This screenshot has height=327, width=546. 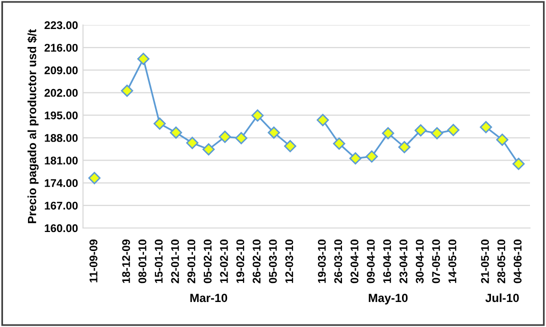 What do you see at coordinates (224, 261) in the screenshot?
I see `x-tick-label: 12-02-10` at bounding box center [224, 261].